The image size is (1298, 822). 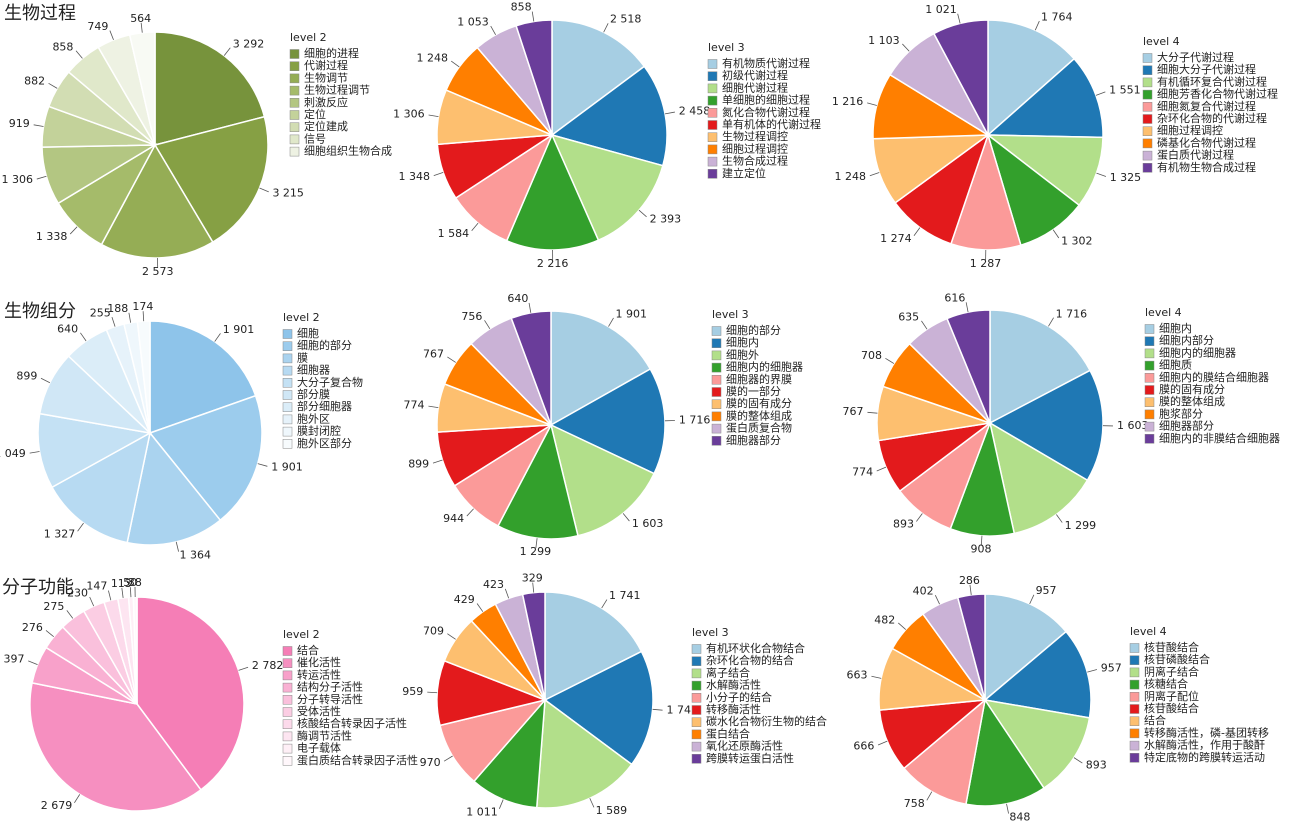 What do you see at coordinates (77, 592) in the screenshot?
I see `data-label: 230` at bounding box center [77, 592].